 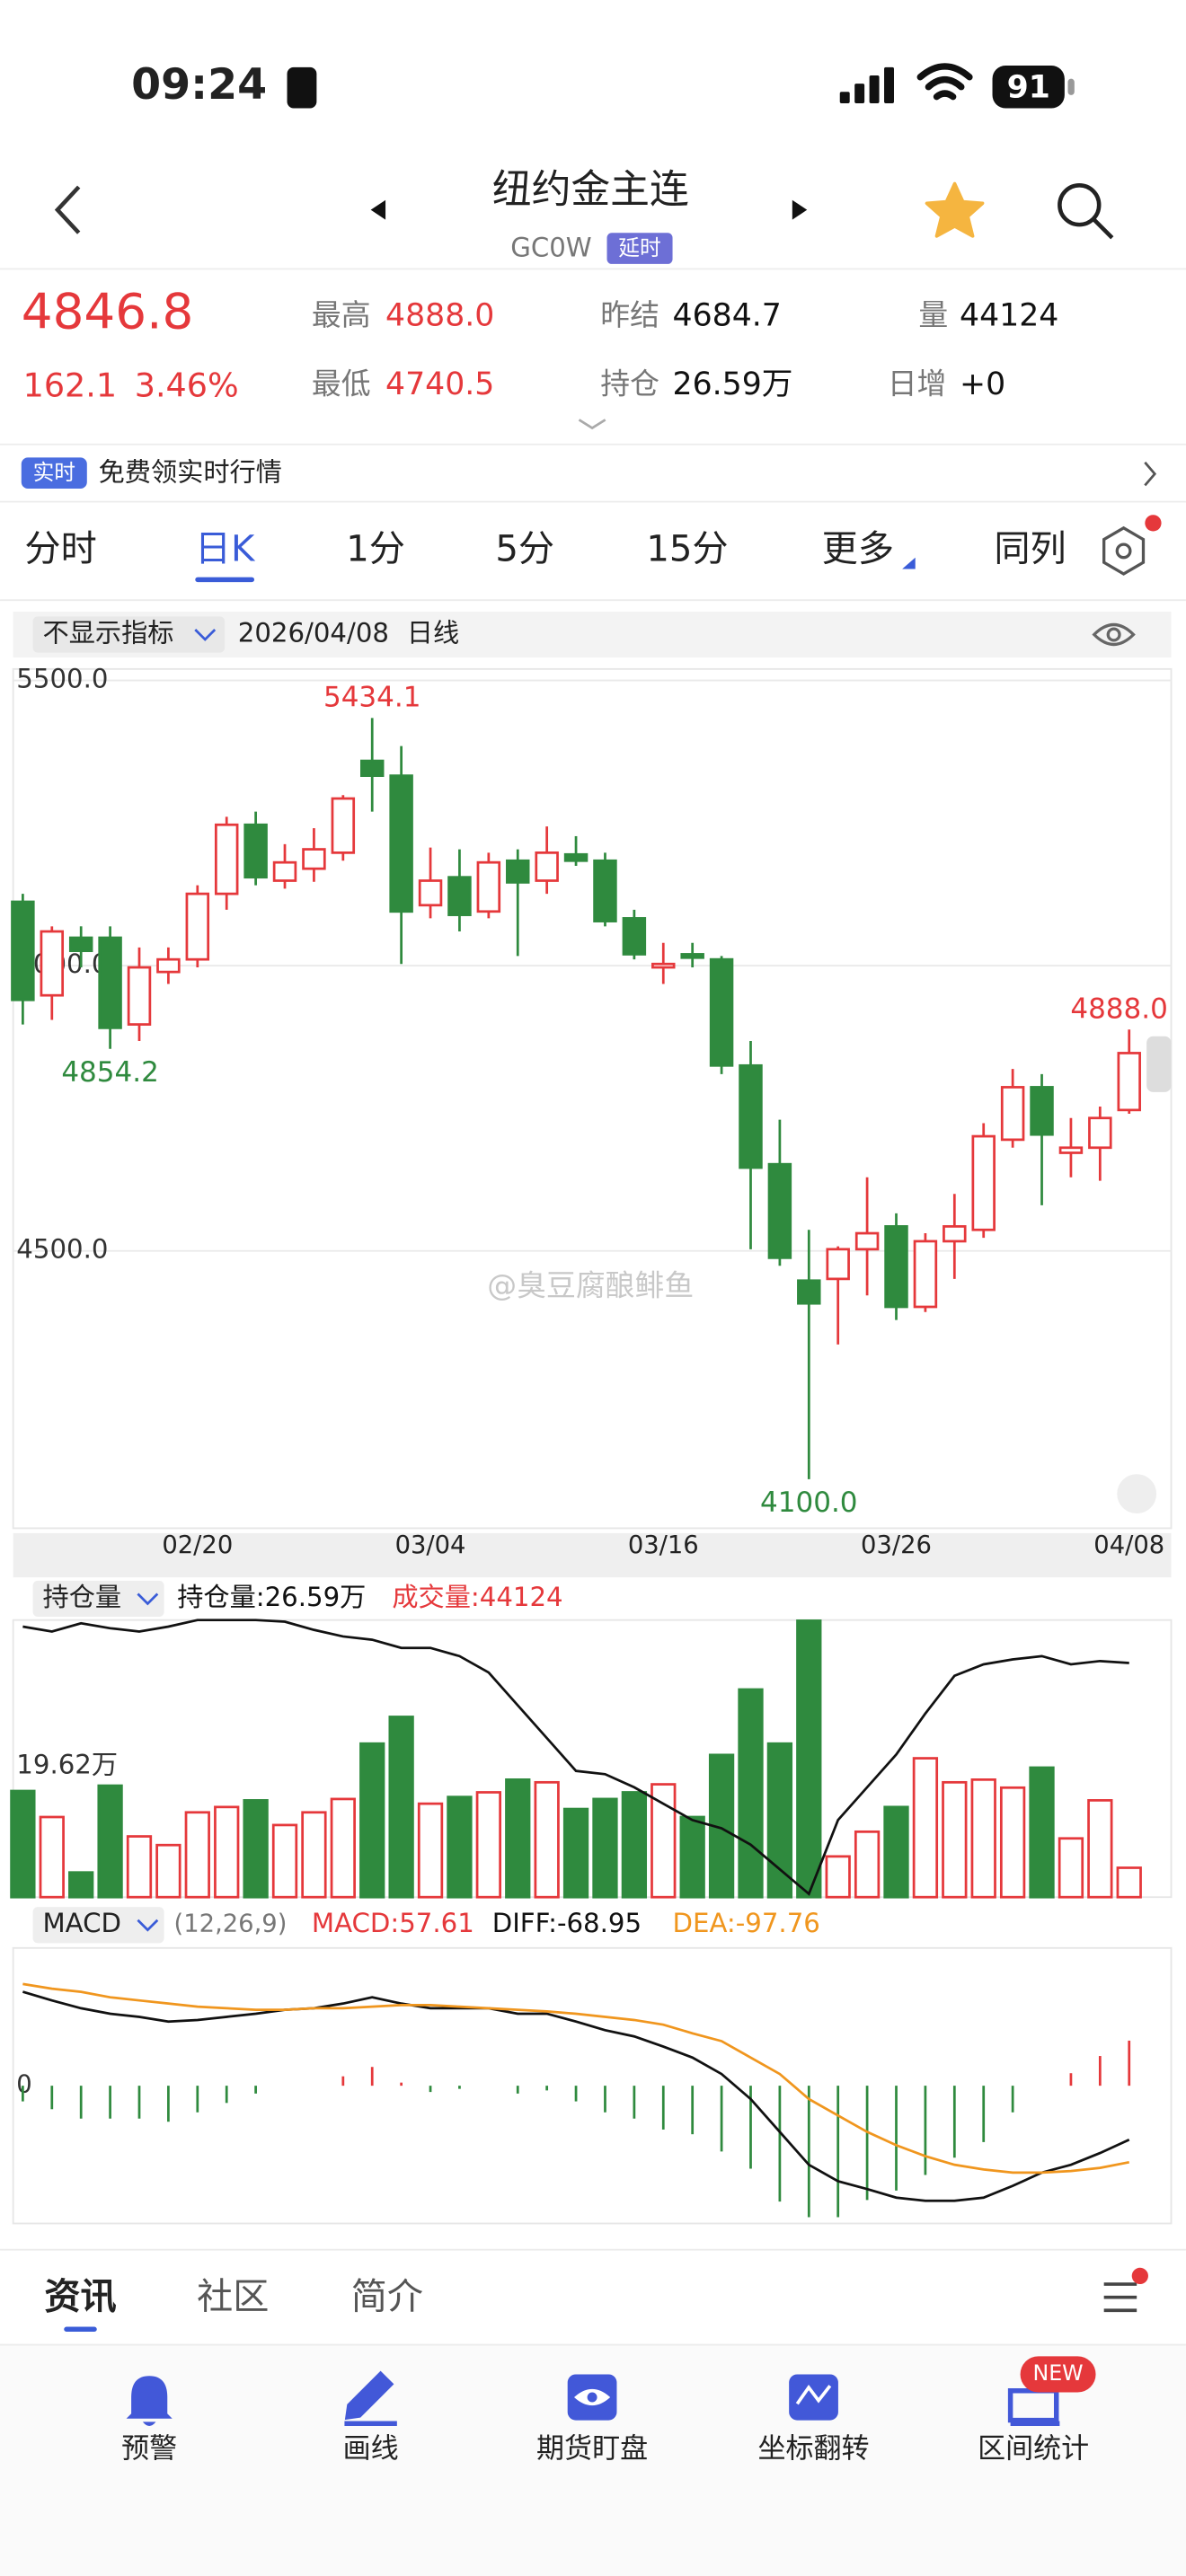 What do you see at coordinates (187, 385) in the screenshot?
I see `price-change-pct: 3.46%` at bounding box center [187, 385].